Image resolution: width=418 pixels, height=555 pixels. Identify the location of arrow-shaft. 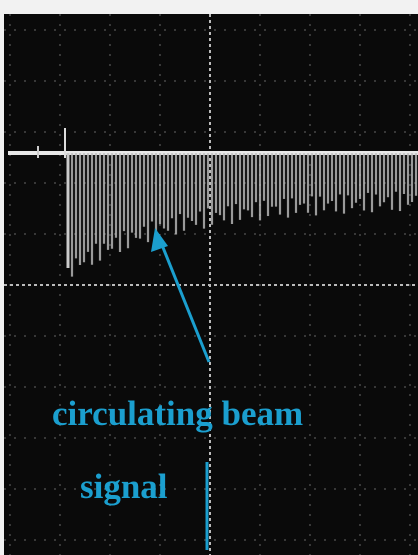
(184, 301).